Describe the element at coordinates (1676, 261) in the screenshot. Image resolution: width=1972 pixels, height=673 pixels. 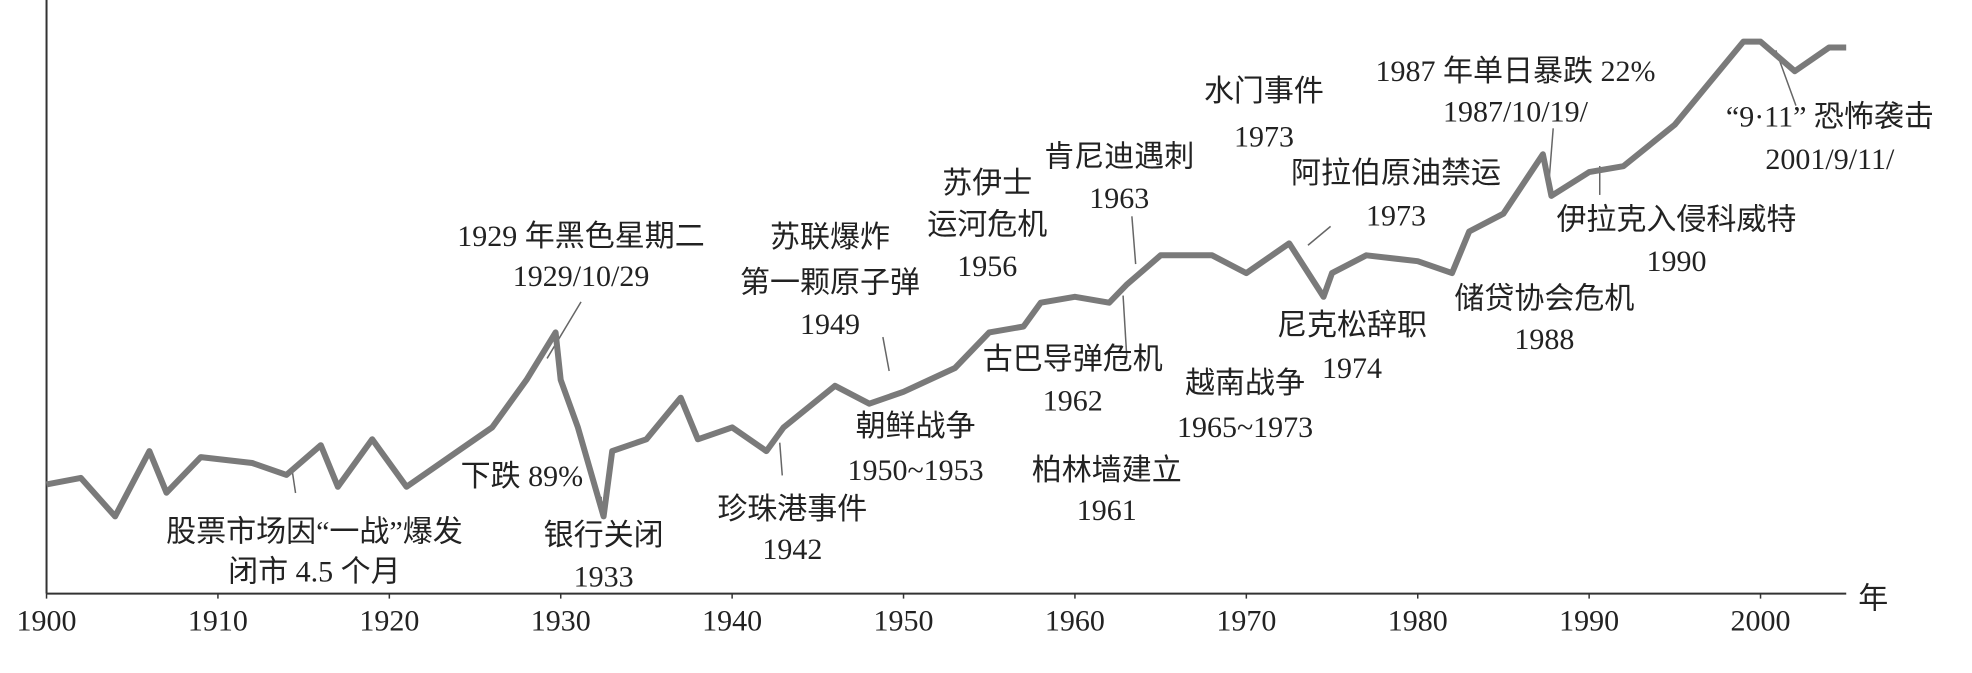
I see `annotation: 1990` at that location.